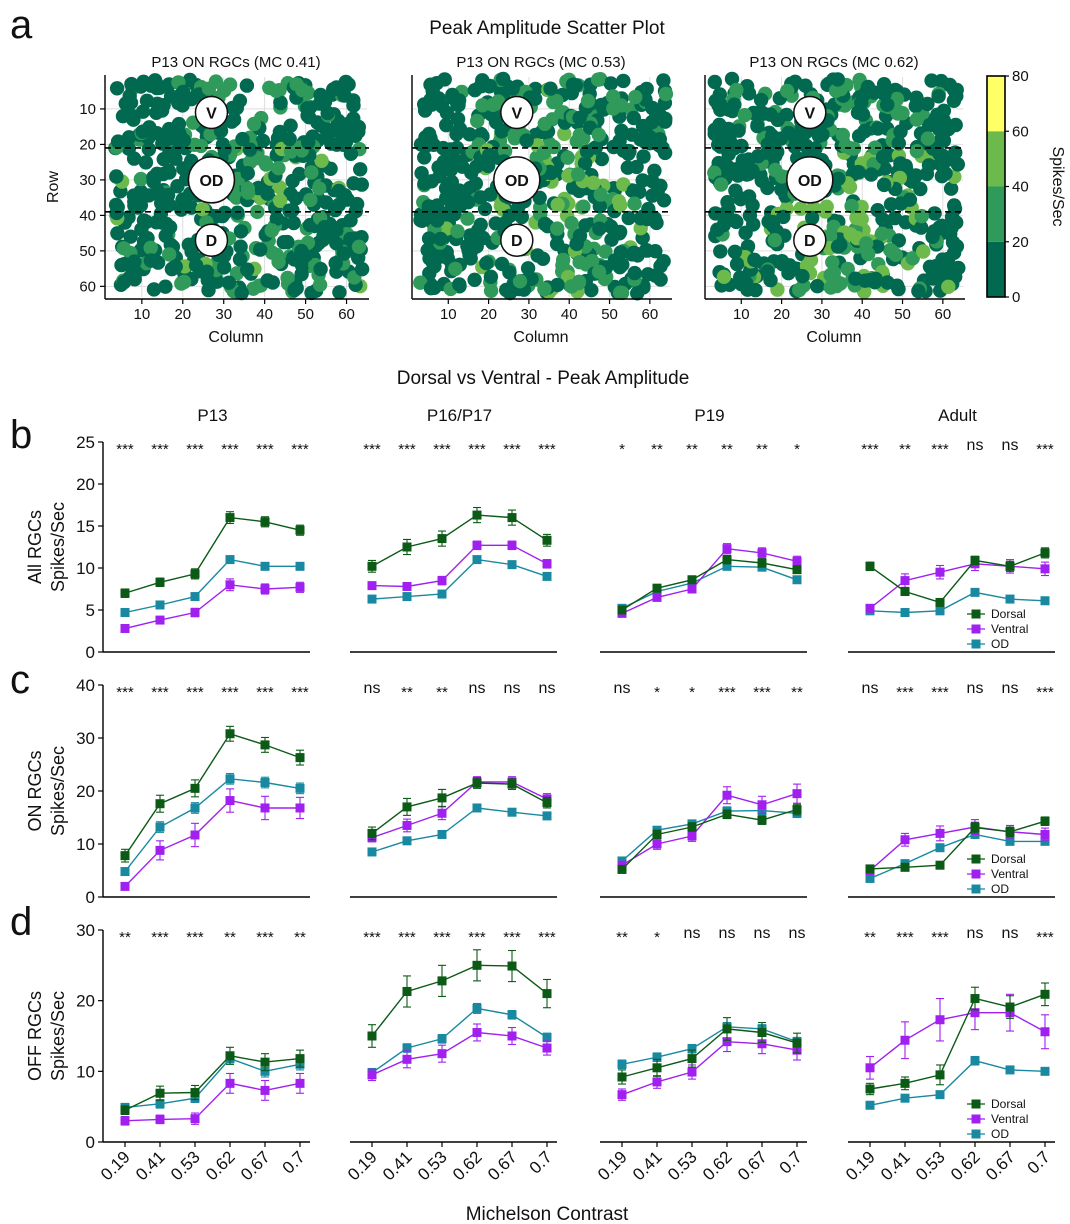 The width and height of the screenshot is (1070, 1224). Describe the element at coordinates (709, 415) in the screenshot. I see `column-title: P19` at that location.